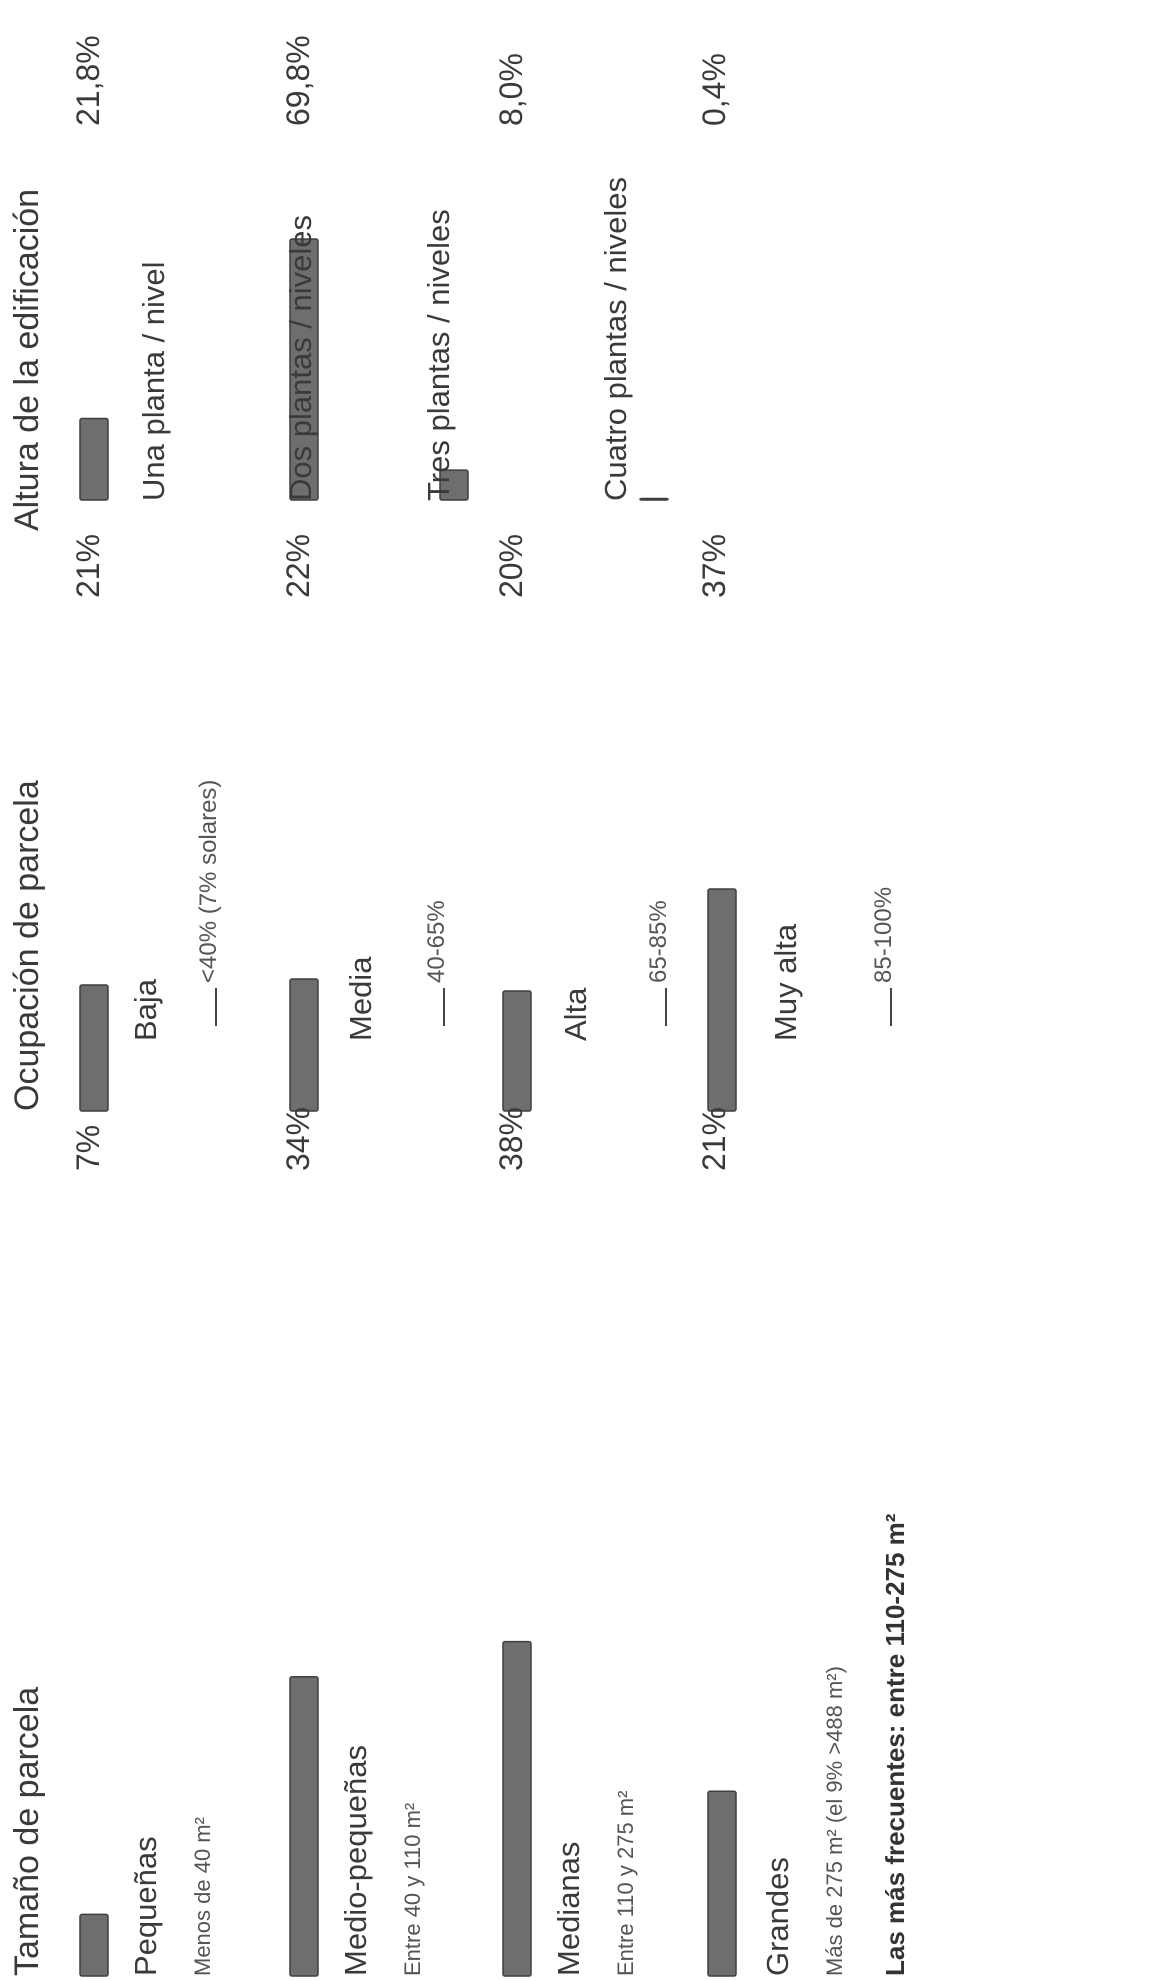 This screenshot has width=1166, height=1981. What do you see at coordinates (88, 80) in the screenshot?
I see `chart3-value-label: 21,8%` at bounding box center [88, 80].